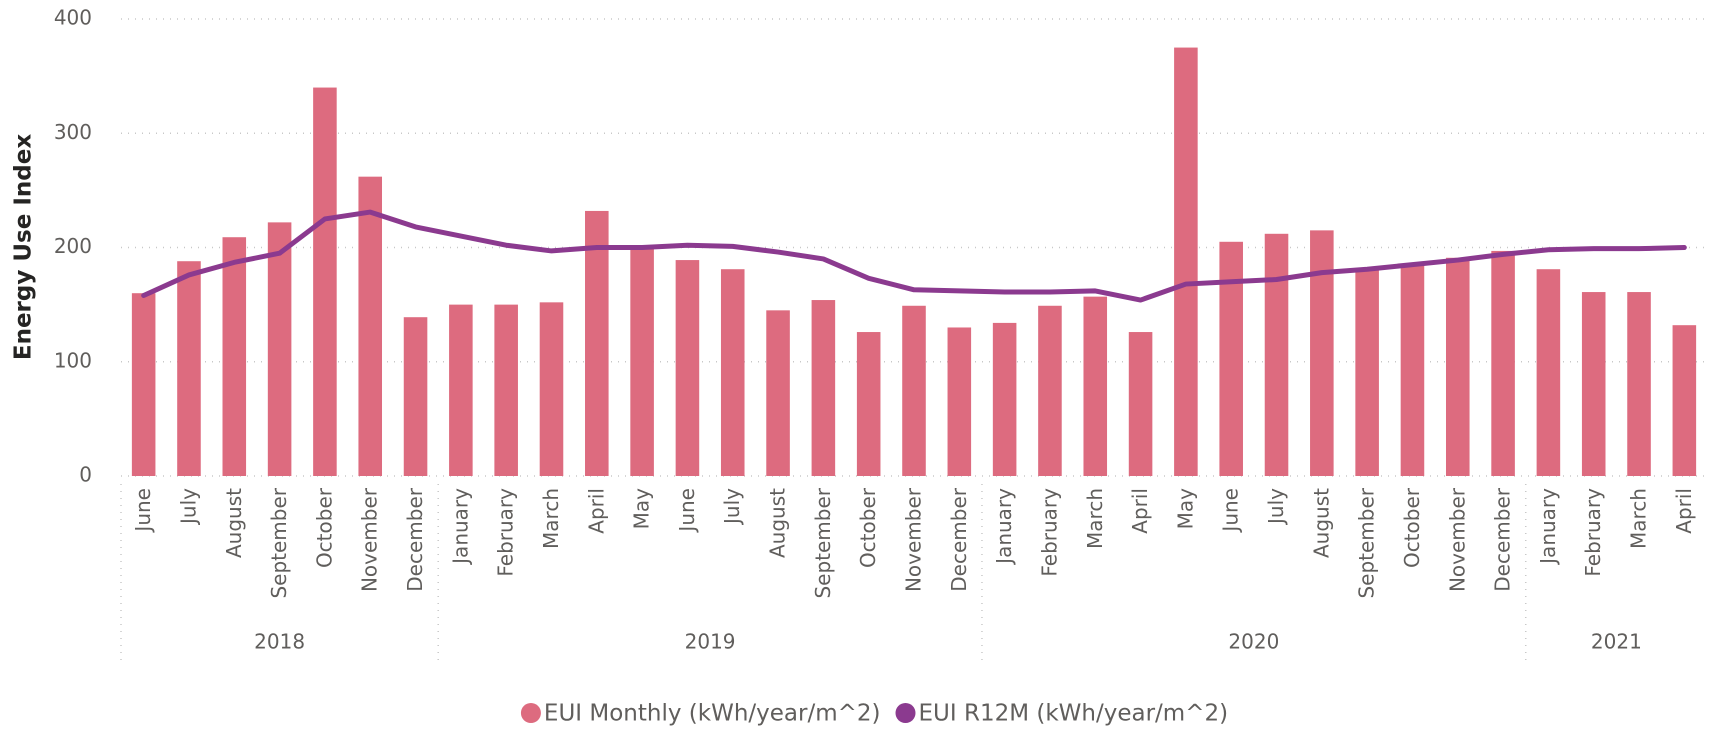 Image resolution: width=1721 pixels, height=734 pixels. I want to click on year-label: 2019, so click(710, 642).